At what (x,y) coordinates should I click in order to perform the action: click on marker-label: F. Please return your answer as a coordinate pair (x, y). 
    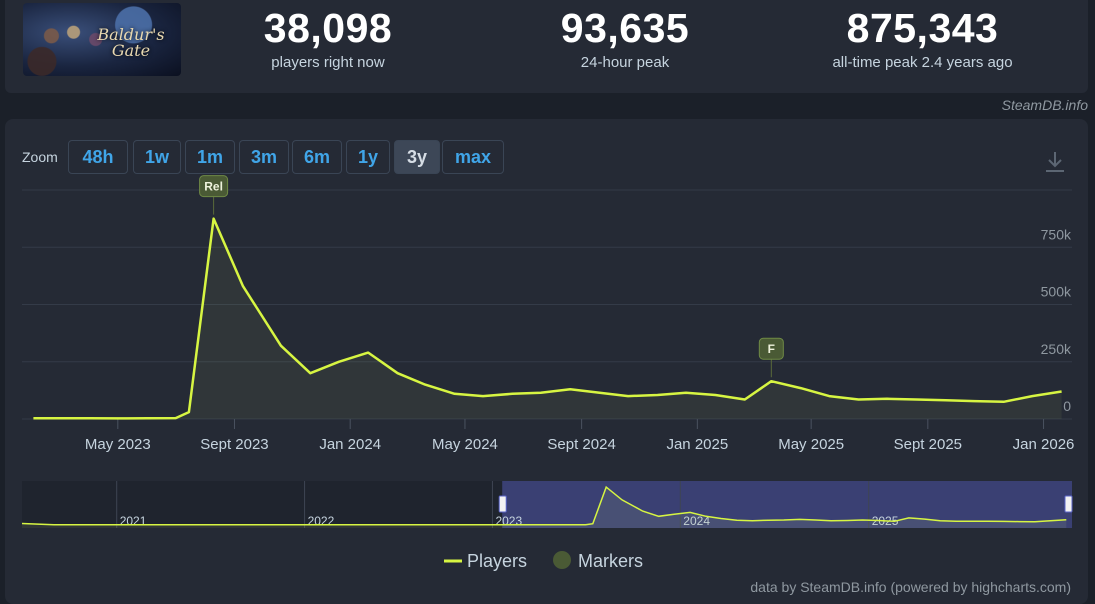
    Looking at the image, I should click on (771, 349).